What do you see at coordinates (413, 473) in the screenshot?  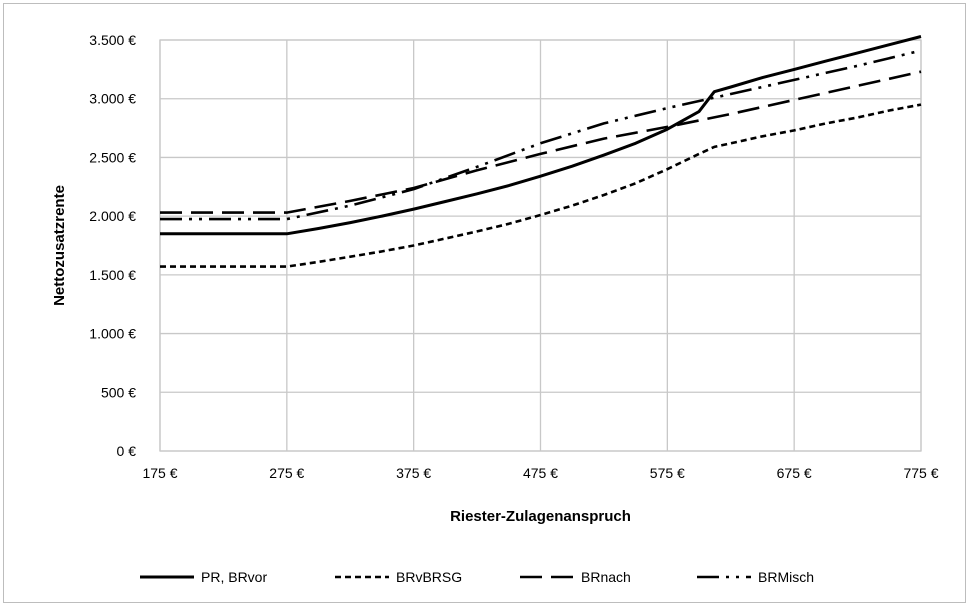 I see `x-tick-label: 375 €` at bounding box center [413, 473].